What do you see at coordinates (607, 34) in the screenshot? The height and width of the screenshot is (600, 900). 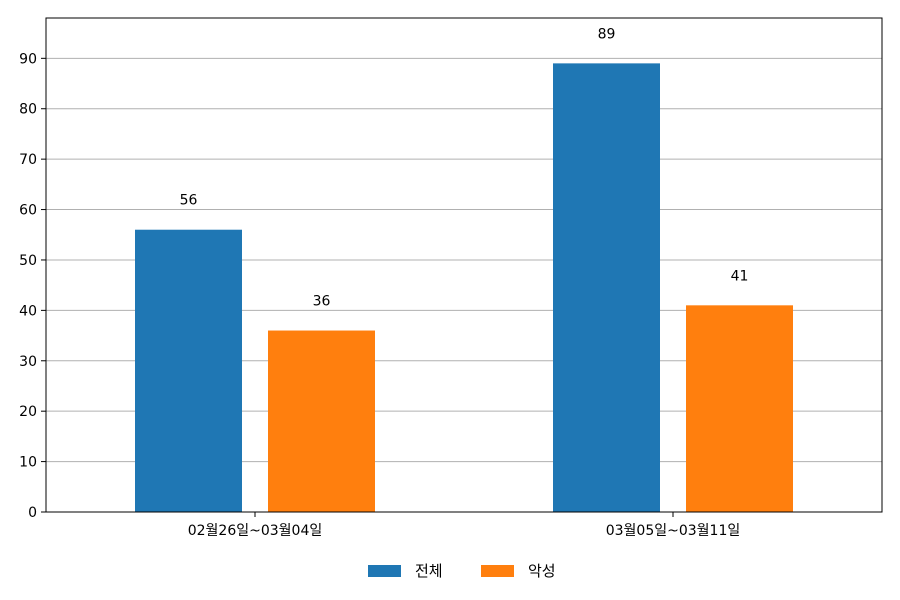 I see `data-label: 89` at bounding box center [607, 34].